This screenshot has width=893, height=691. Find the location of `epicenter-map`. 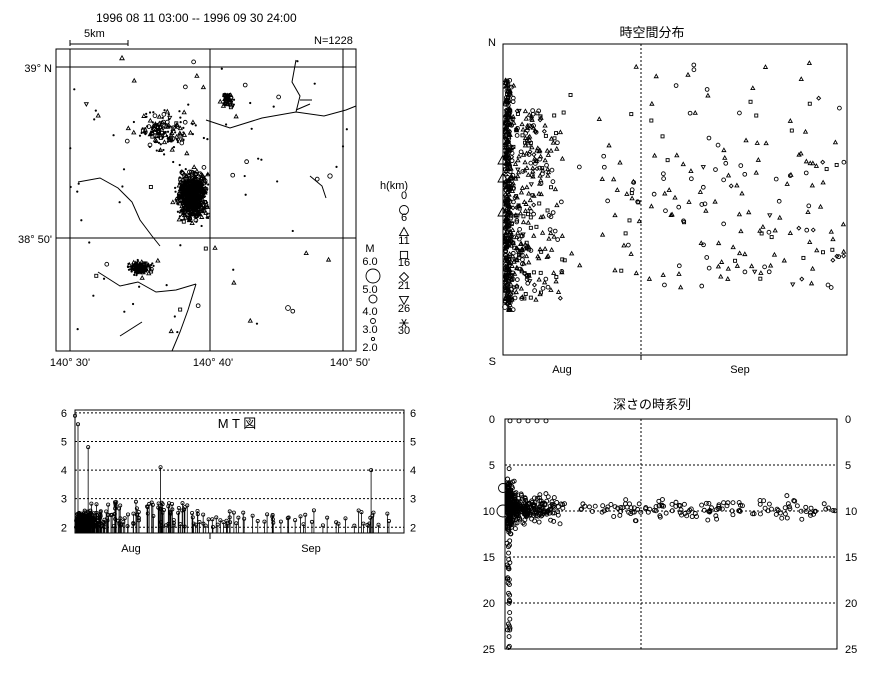

epicenter-map is located at coordinates (206, 200).